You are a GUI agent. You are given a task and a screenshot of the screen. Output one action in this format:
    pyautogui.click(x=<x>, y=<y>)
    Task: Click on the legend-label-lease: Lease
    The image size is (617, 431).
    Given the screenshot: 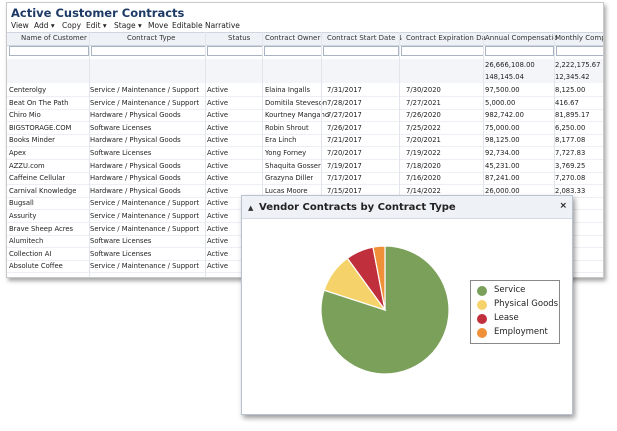 What is the action you would take?
    pyautogui.click(x=506, y=318)
    